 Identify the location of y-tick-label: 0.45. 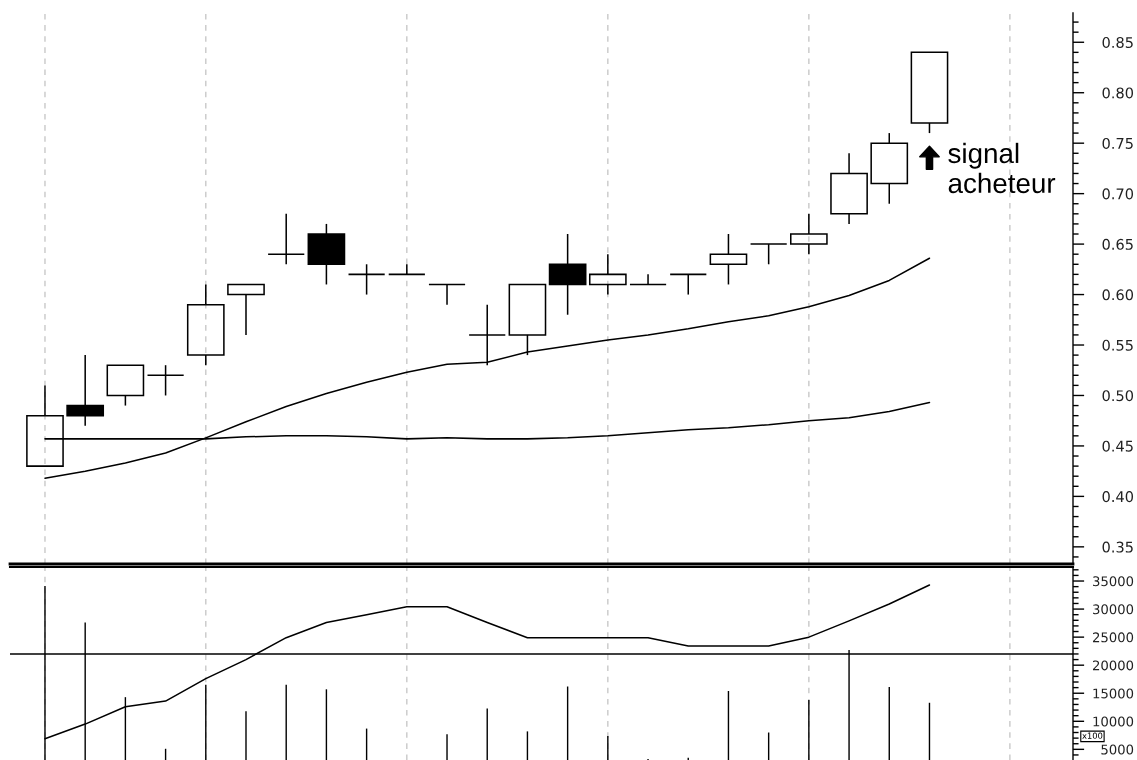
(1117, 446).